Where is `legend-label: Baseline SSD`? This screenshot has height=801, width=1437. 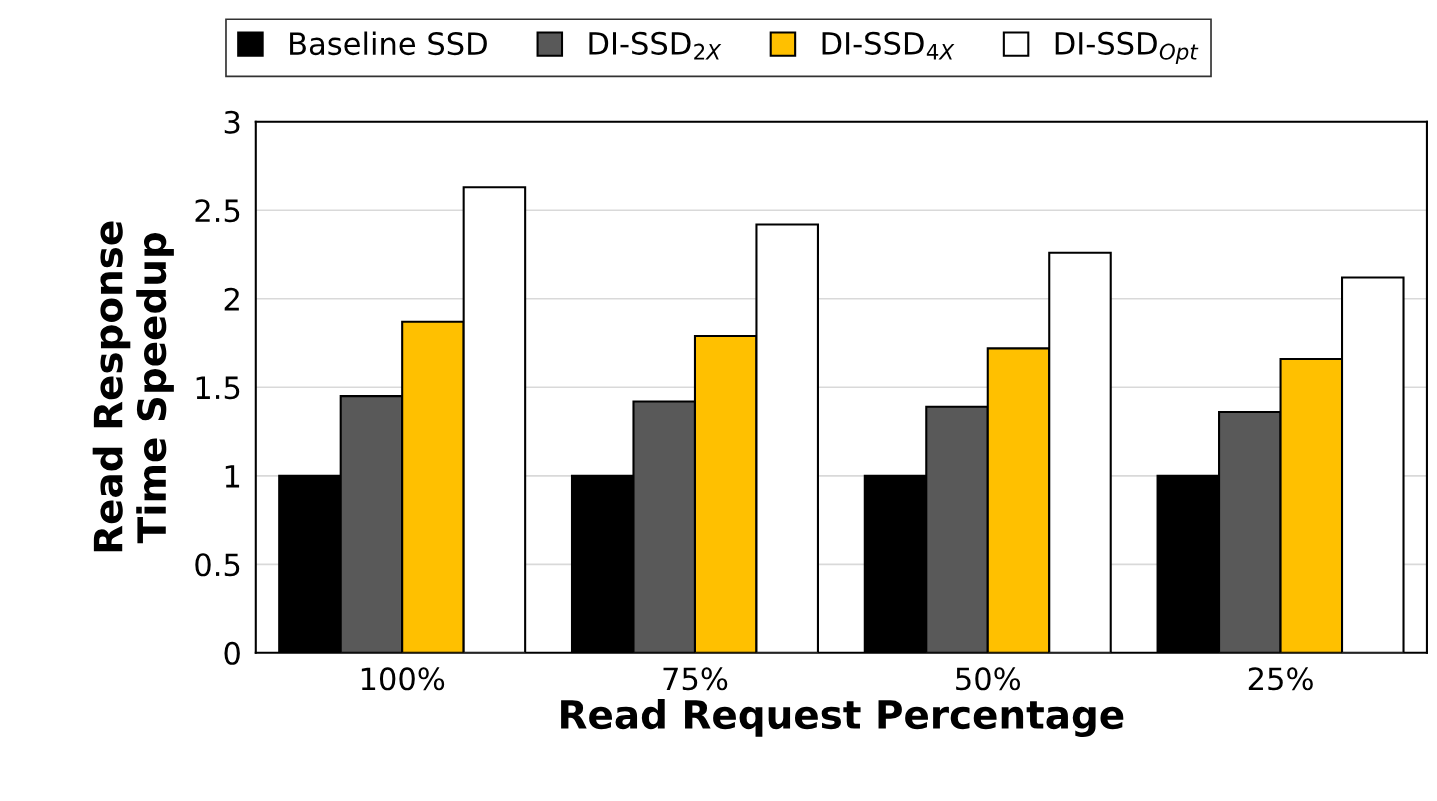
legend-label: Baseline SSD is located at coordinates (388, 43).